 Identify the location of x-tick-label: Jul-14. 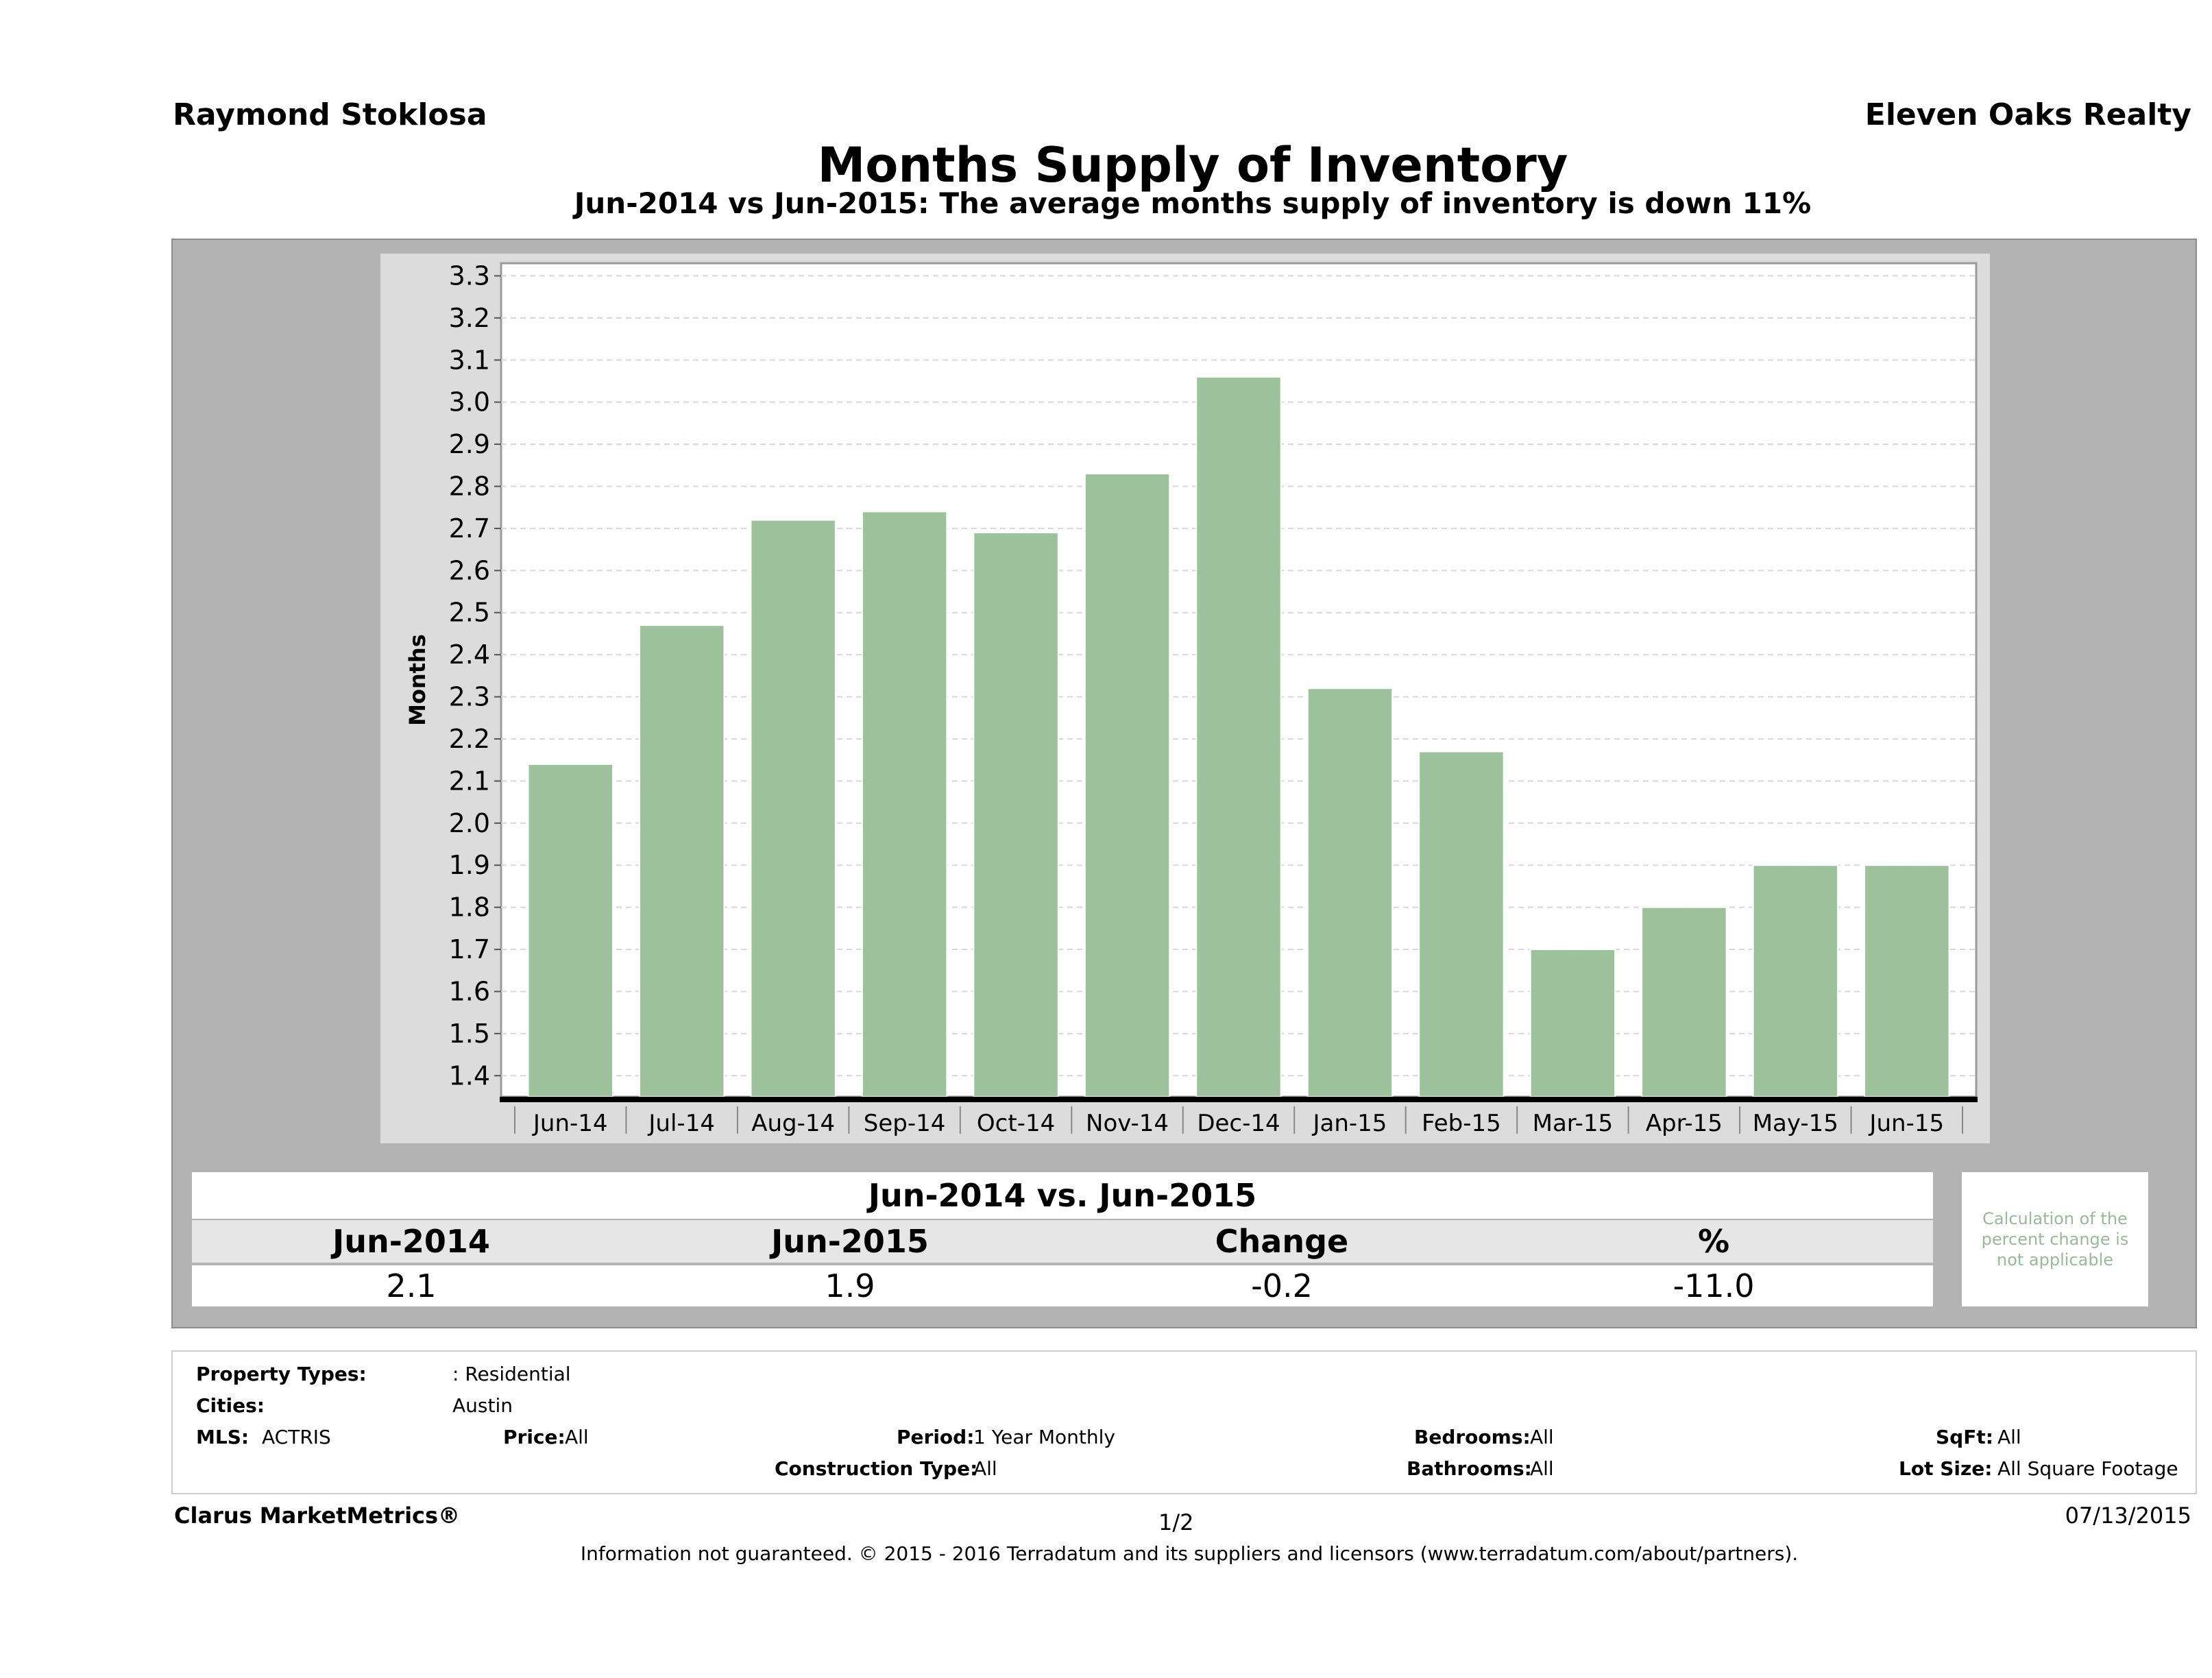
(681, 1123).